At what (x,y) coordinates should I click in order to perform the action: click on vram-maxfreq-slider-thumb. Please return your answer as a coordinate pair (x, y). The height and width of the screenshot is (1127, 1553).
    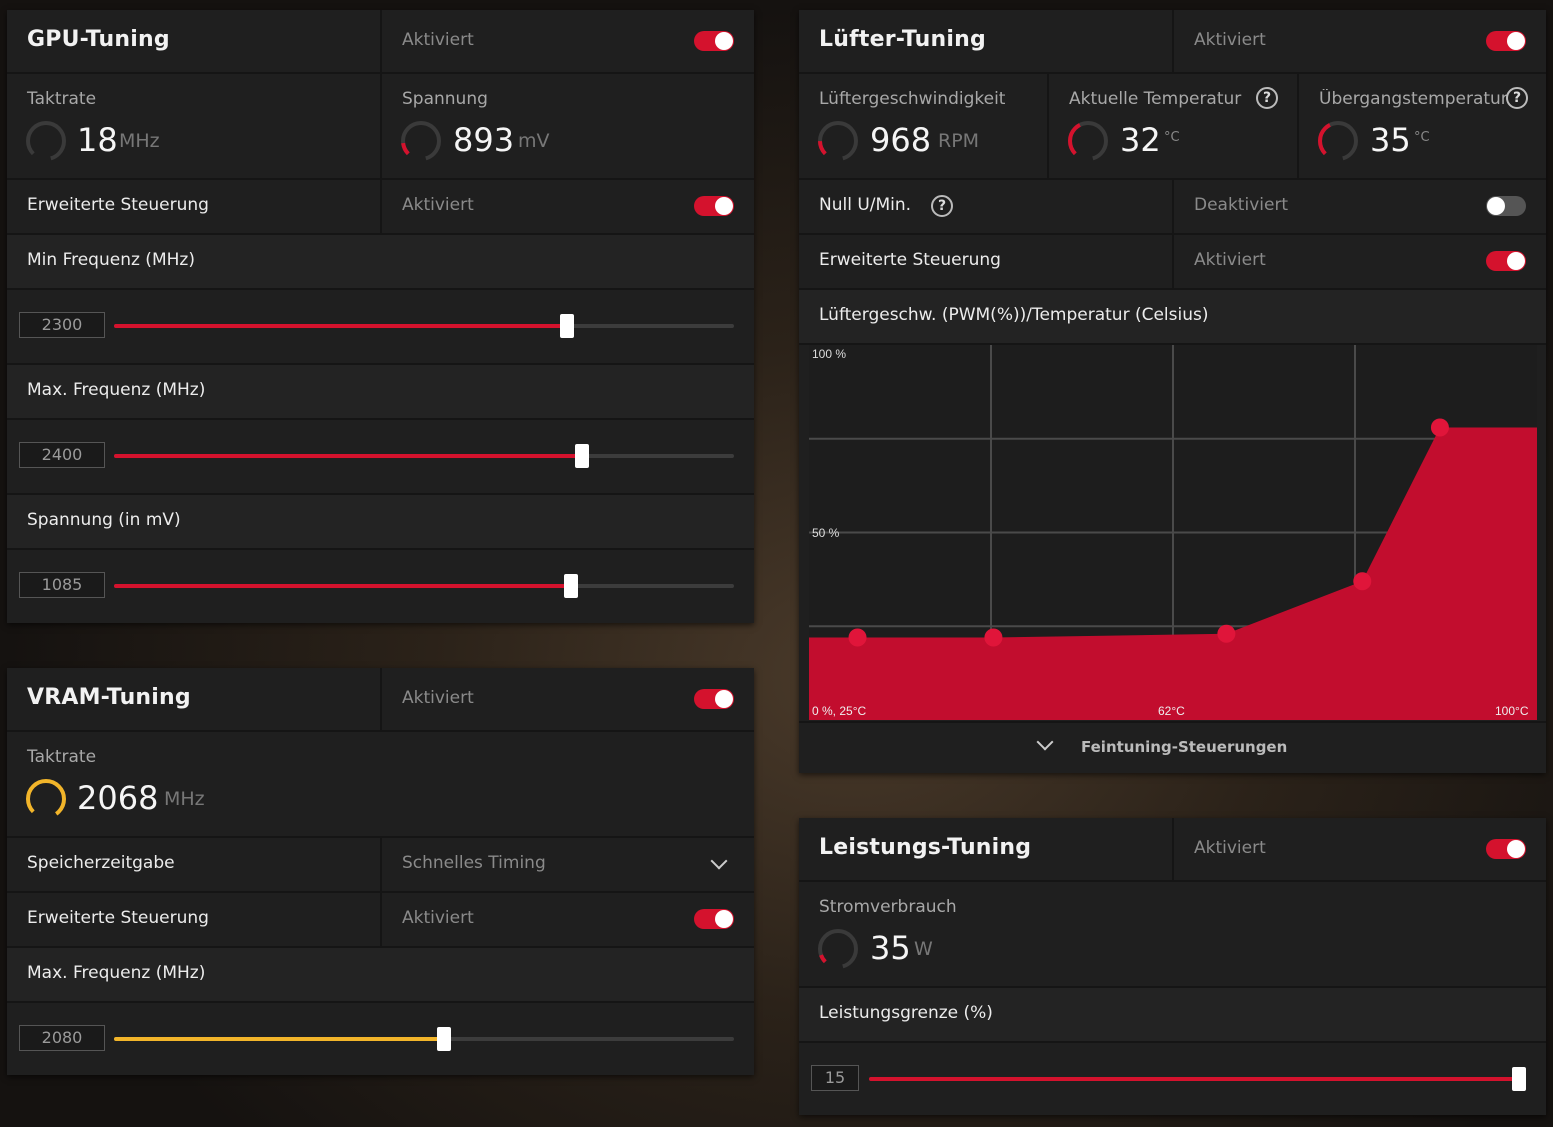
    Looking at the image, I should click on (443, 1039).